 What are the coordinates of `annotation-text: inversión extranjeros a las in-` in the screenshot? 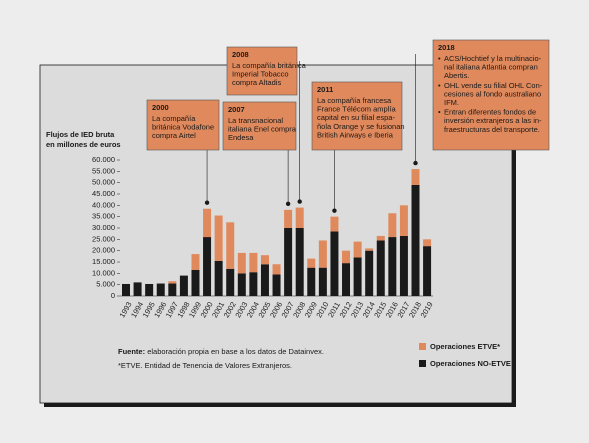 It's located at (493, 120).